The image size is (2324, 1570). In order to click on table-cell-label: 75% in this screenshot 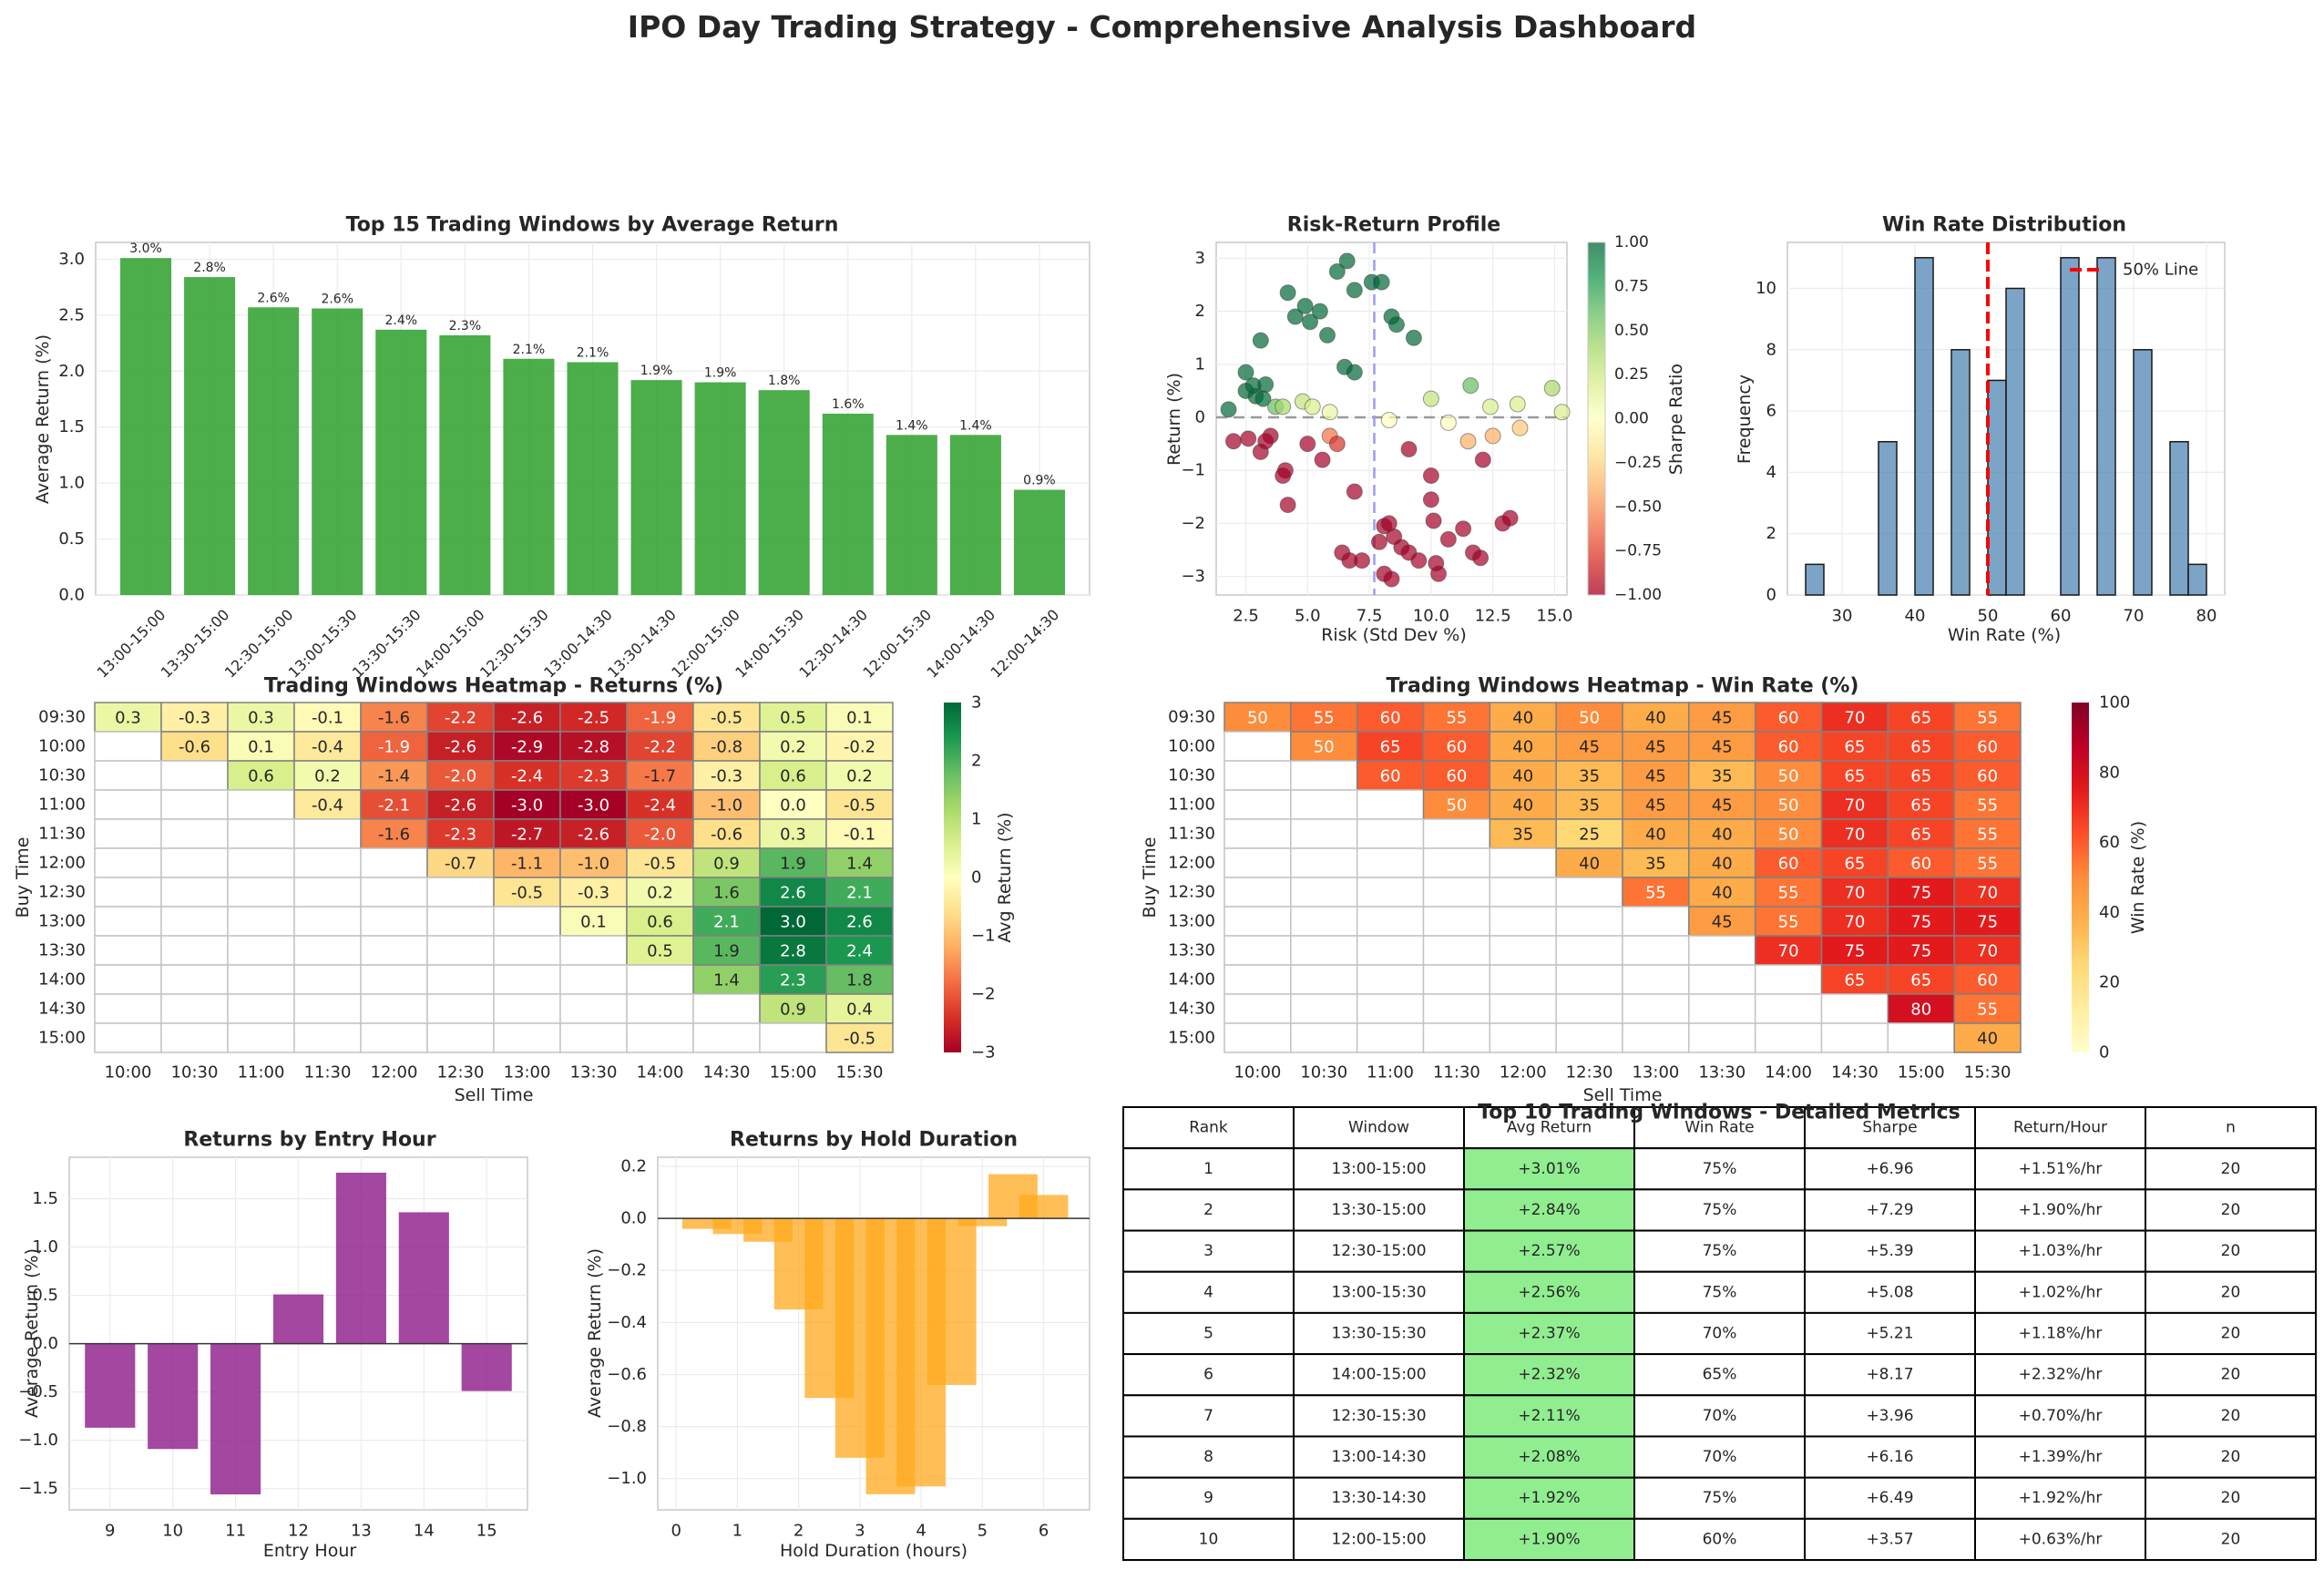, I will do `click(1720, 1210)`.